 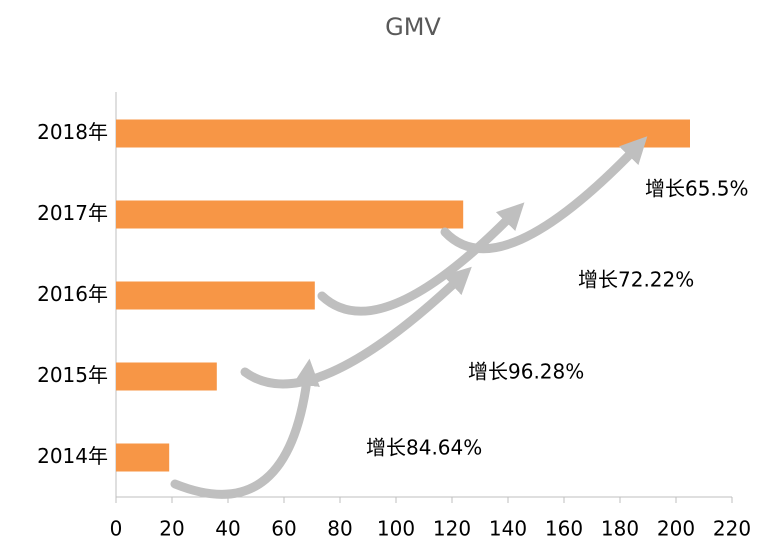 What do you see at coordinates (116, 529) in the screenshot?
I see `x-tick-label: 0` at bounding box center [116, 529].